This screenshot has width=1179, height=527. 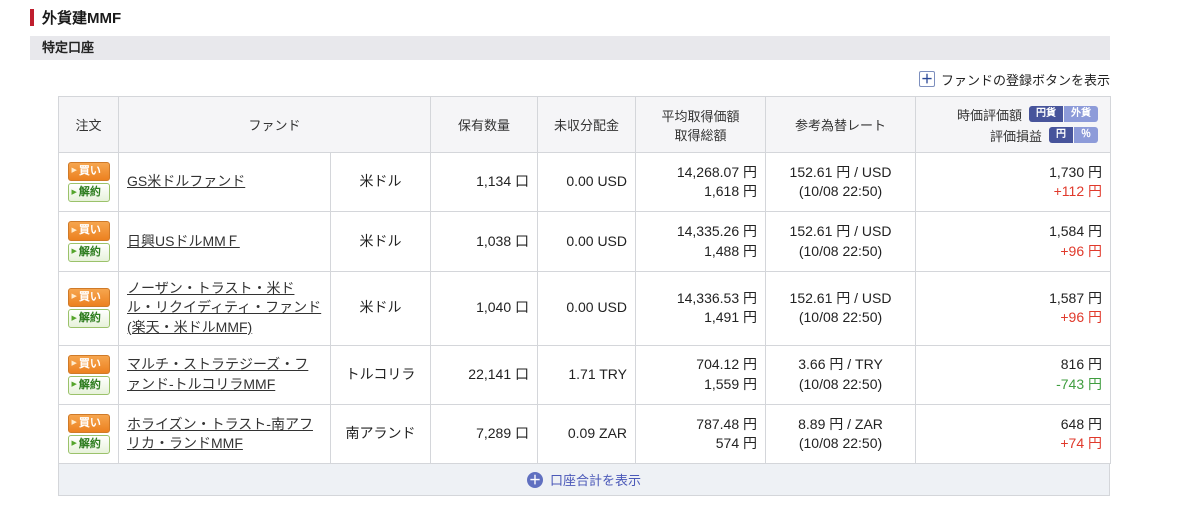 I want to click on gain-value: +74 円, so click(x=1081, y=443).